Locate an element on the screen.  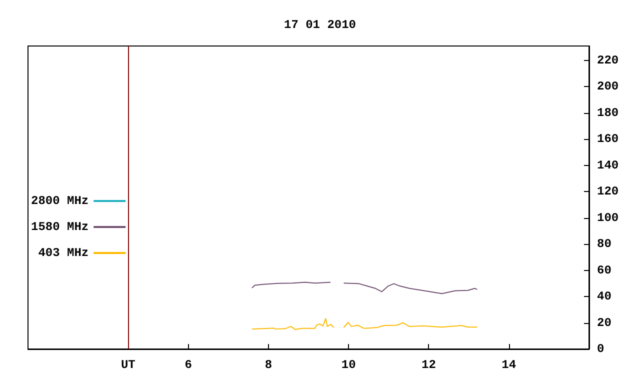
y-tick-label: 220 is located at coordinates (608, 60).